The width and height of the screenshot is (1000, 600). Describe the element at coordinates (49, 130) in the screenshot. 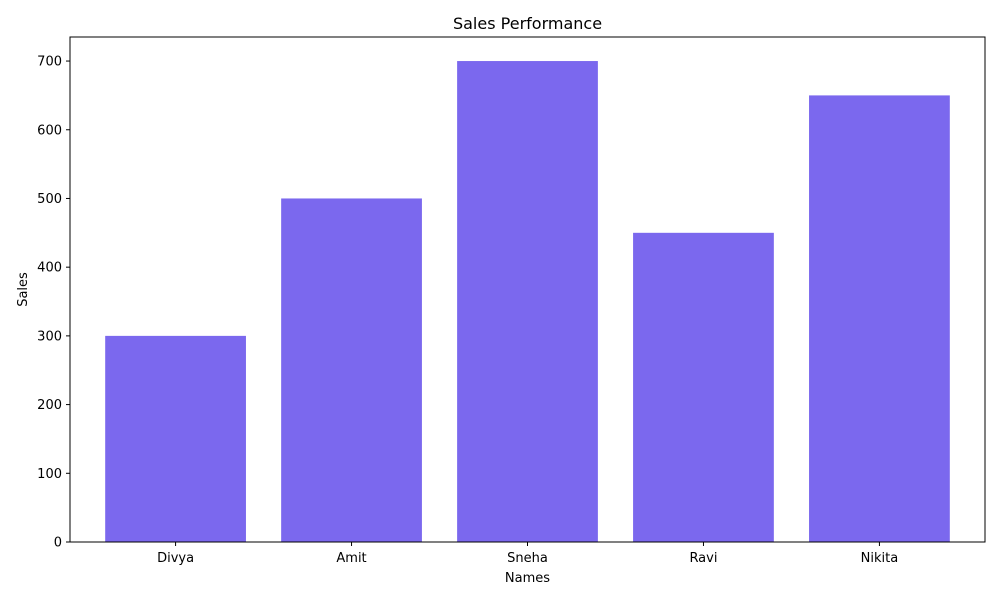

I see `y-tick-label: 600` at that location.